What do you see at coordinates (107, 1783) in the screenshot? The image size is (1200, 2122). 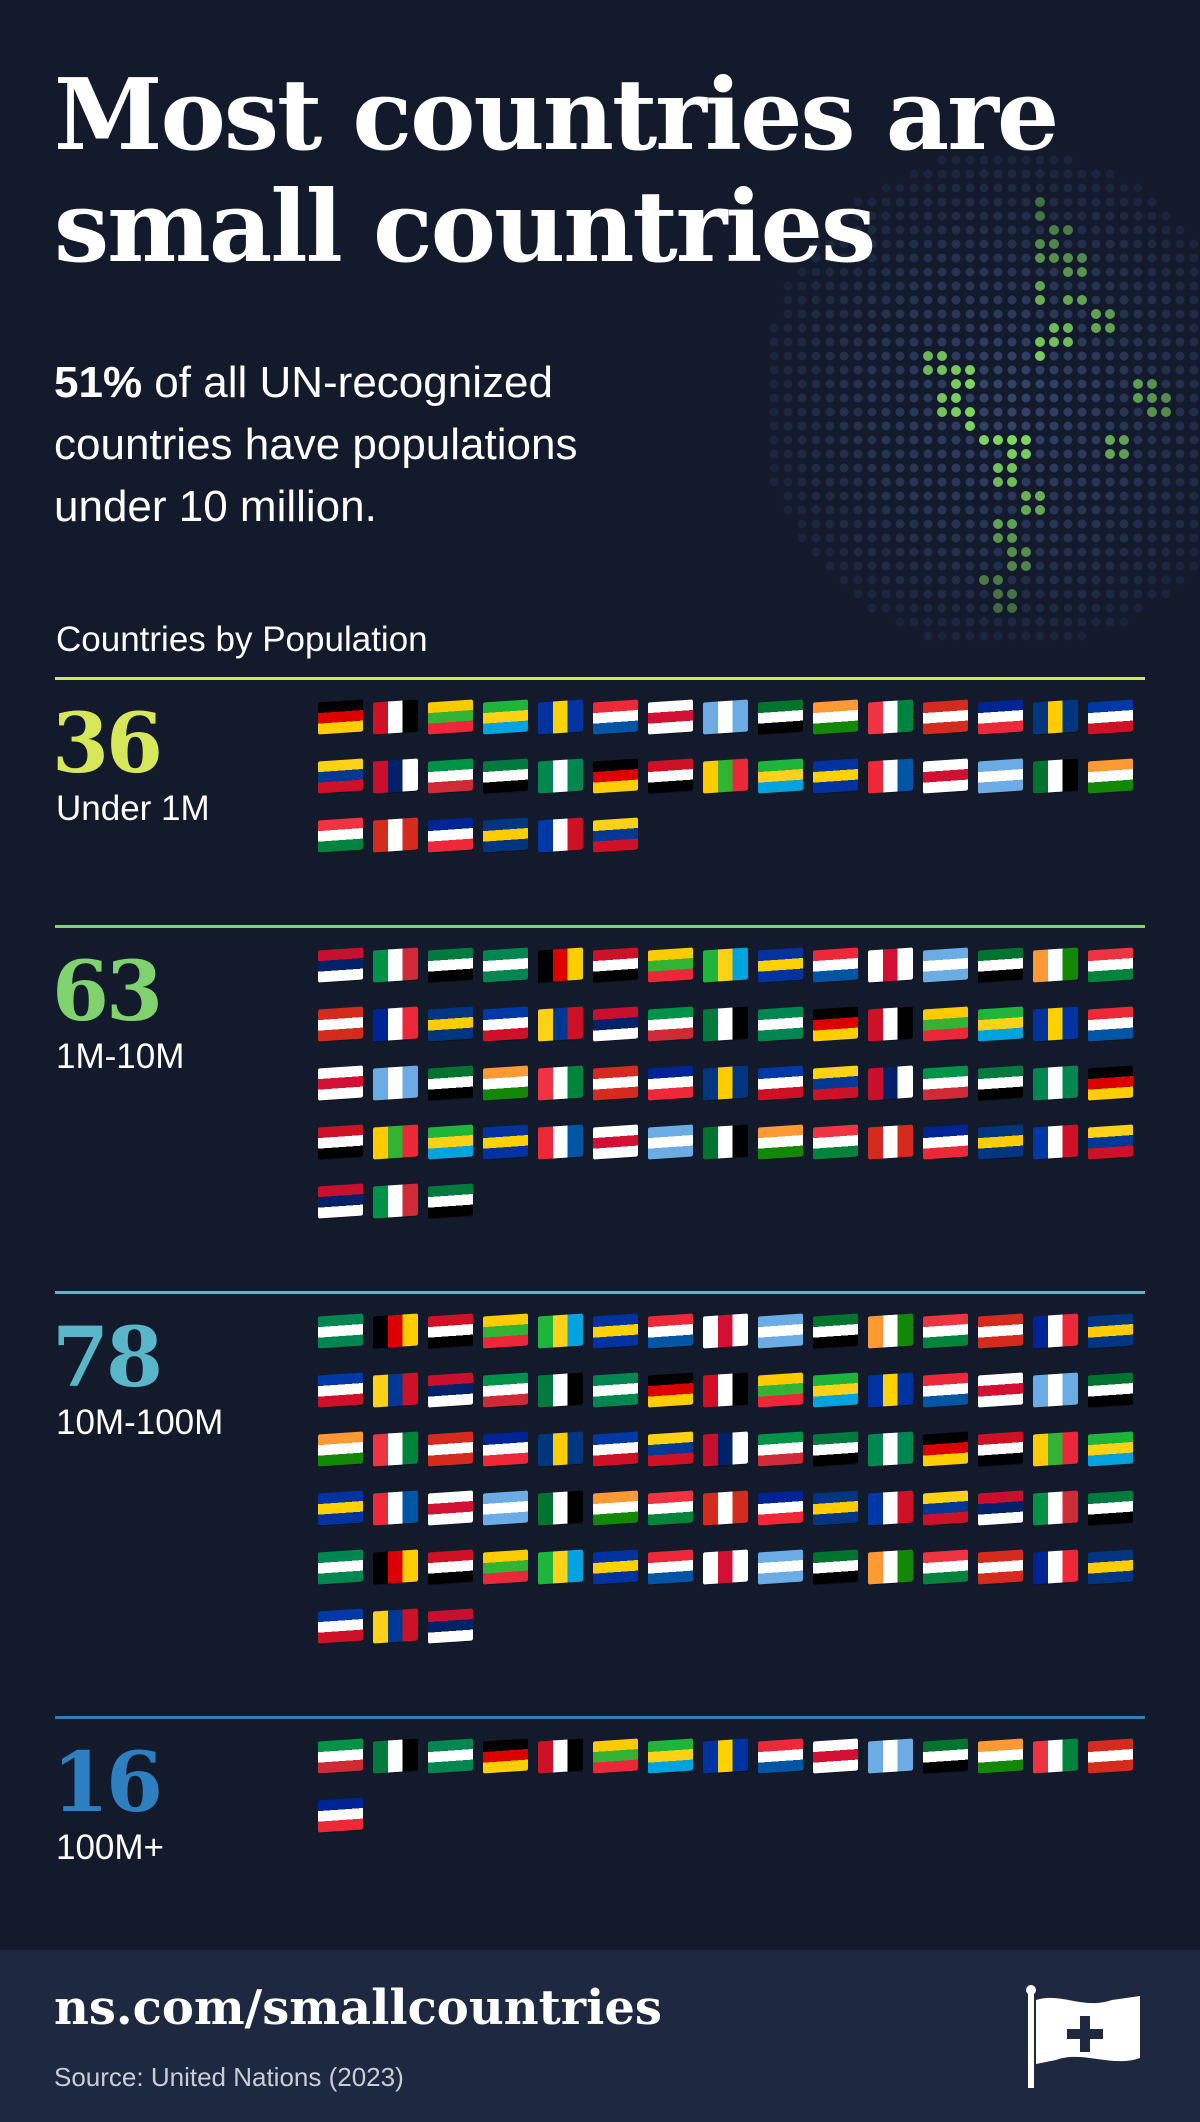 I see `group-count: 16` at bounding box center [107, 1783].